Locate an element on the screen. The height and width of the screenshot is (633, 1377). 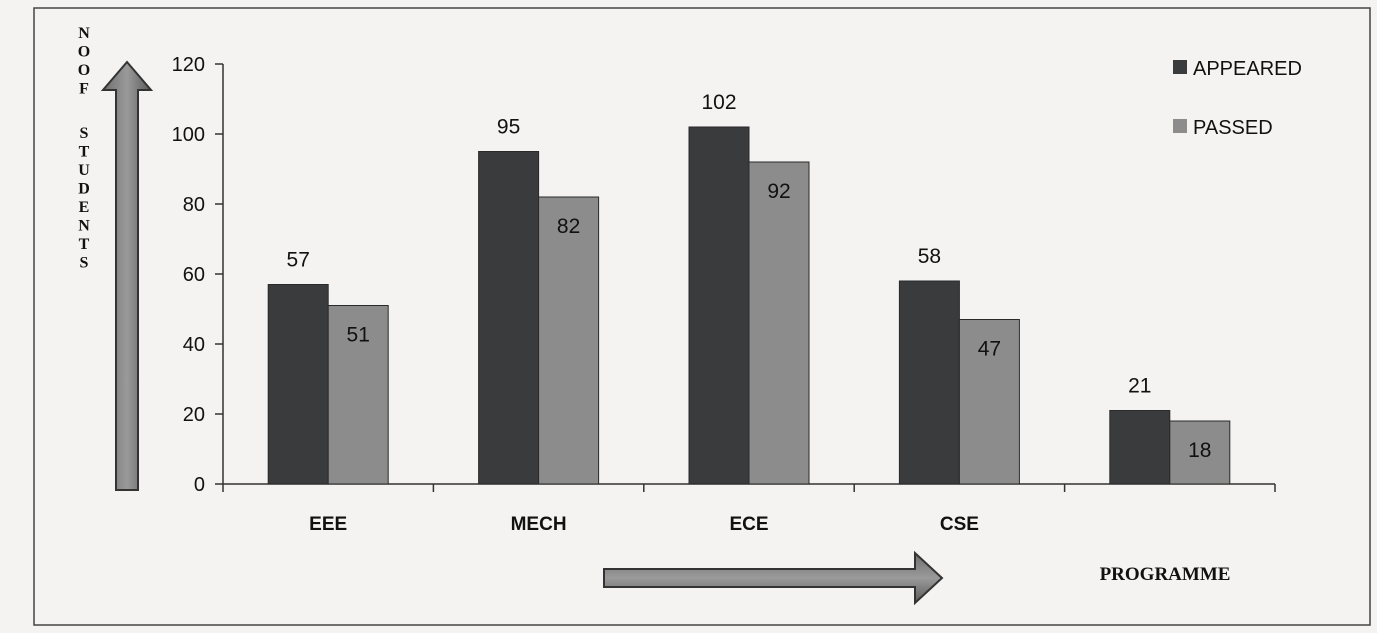
legend-label-appeared: APPEARED is located at coordinates (1247, 69).